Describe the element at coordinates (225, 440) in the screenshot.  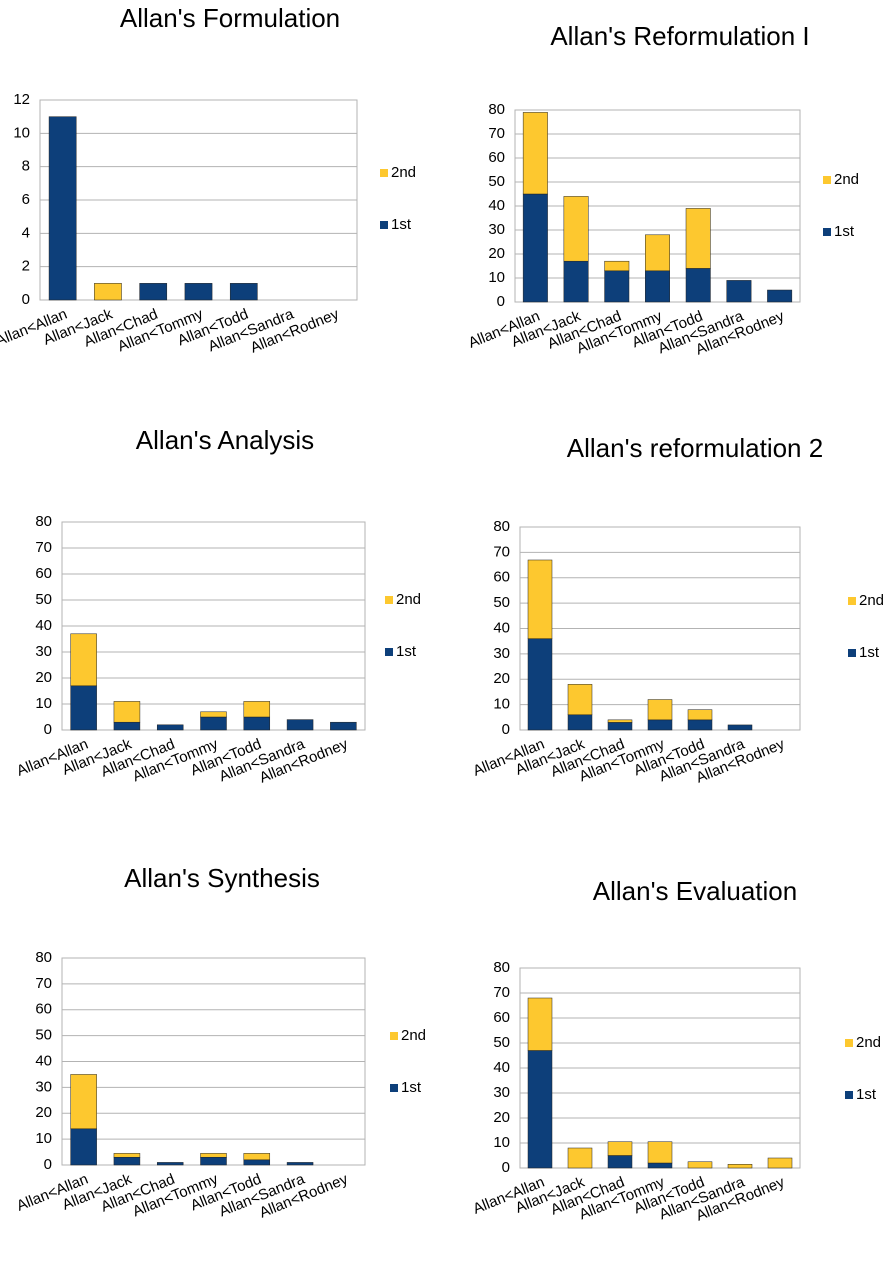
I see `chart-title: Allan's Analysis` at that location.